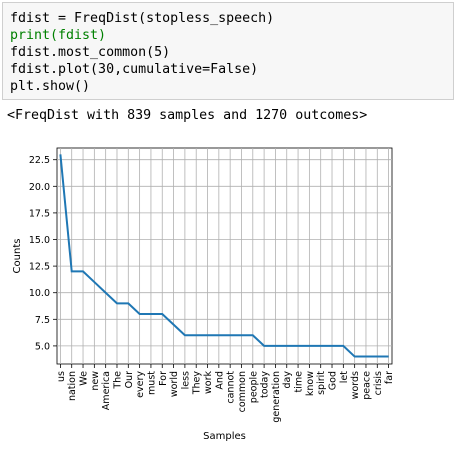  Describe the element at coordinates (39, 187) in the screenshot. I see `y-tick-label: 20.0` at that location.